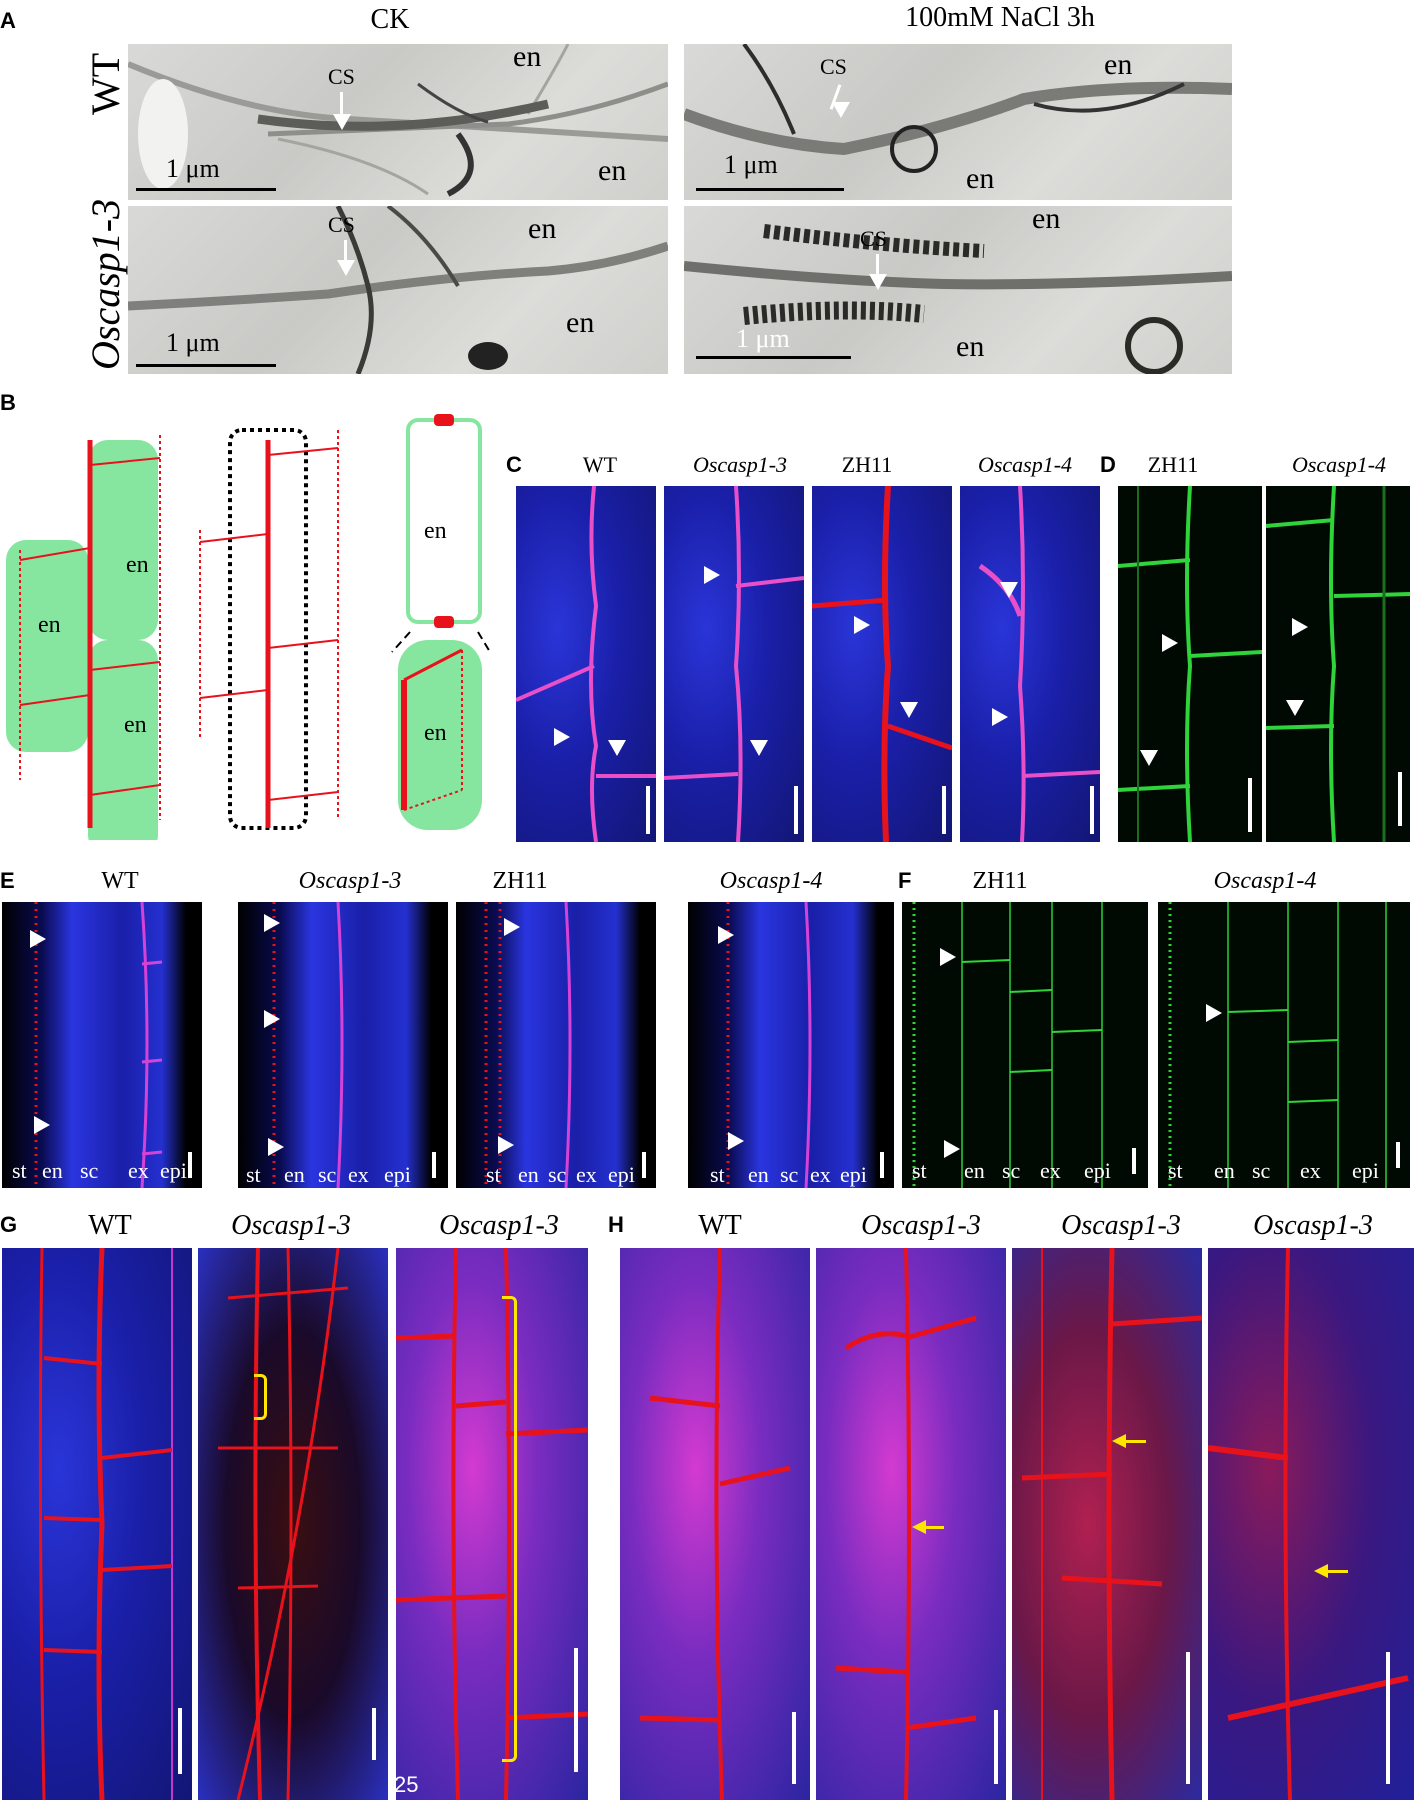  What do you see at coordinates (905, 880) in the screenshot?
I see `panel-label-f: F` at bounding box center [905, 880].